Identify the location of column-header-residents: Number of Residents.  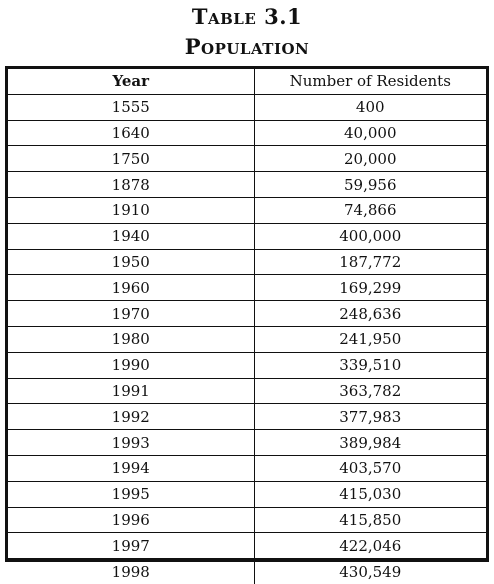
(369, 82).